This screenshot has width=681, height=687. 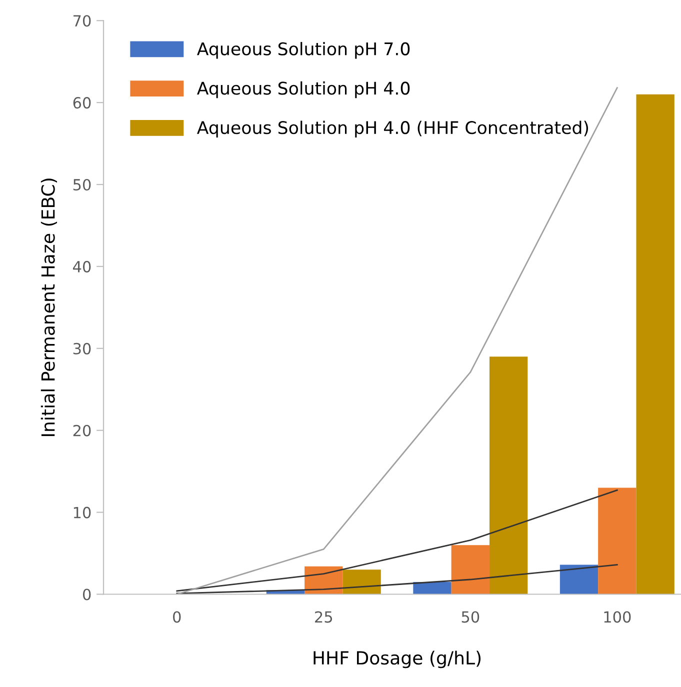 What do you see at coordinates (323, 617) in the screenshot?
I see `x-tick-label: 25` at bounding box center [323, 617].